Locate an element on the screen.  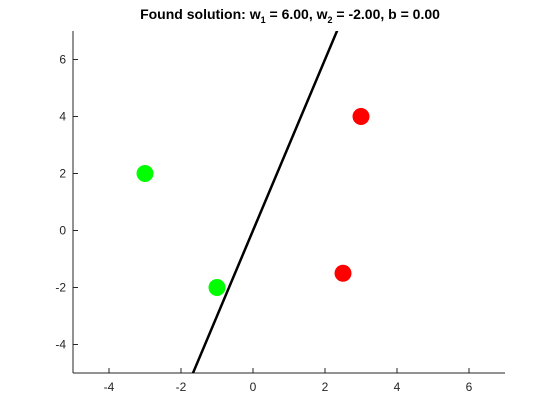
x-tick-label: 2 is located at coordinates (325, 387).